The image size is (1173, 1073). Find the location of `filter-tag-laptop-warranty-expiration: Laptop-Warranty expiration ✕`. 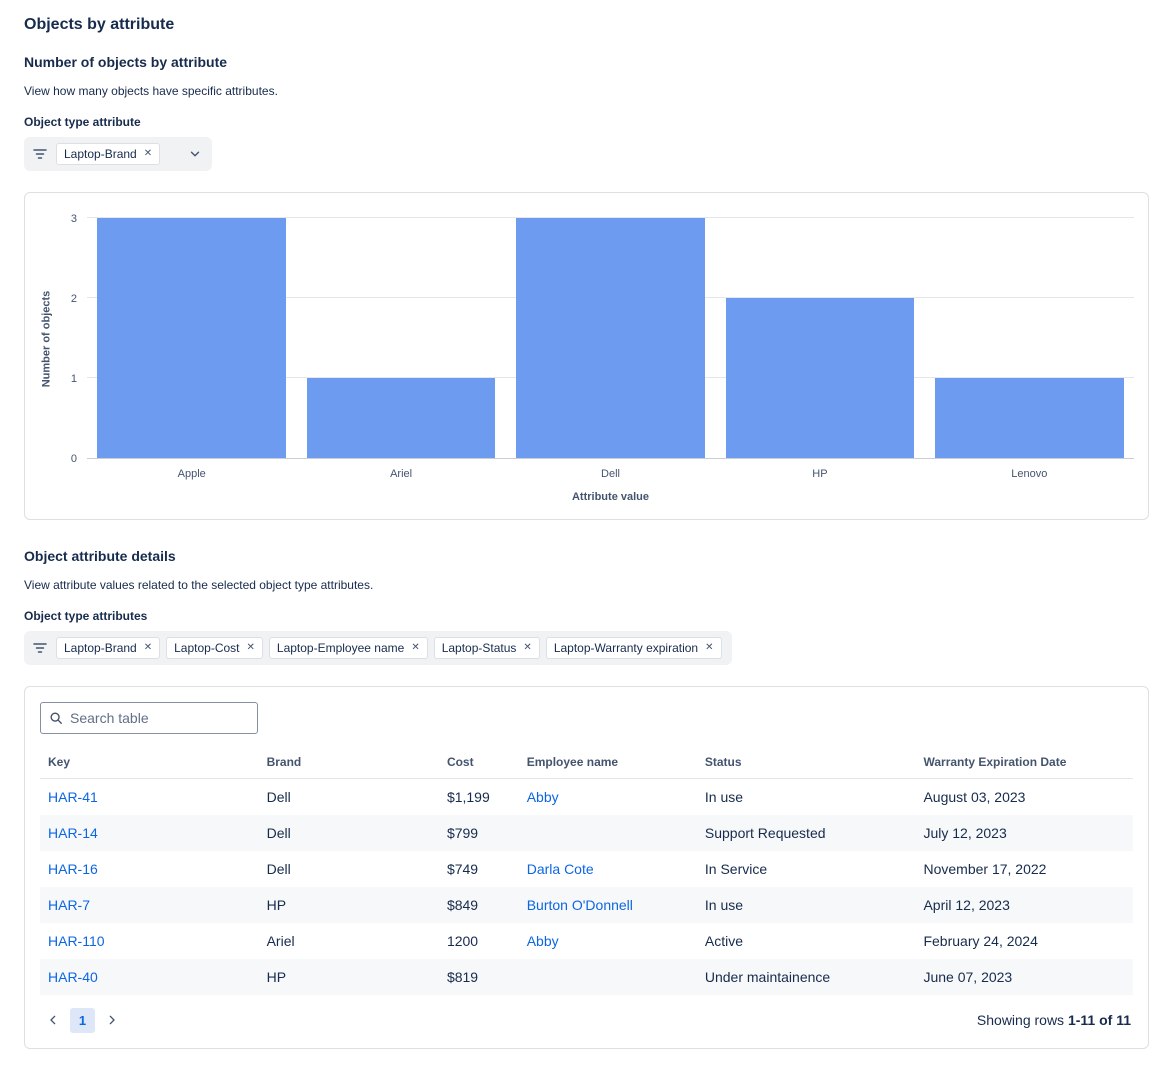

filter-tag-laptop-warranty-expiration: Laptop-Warranty expiration ✕ is located at coordinates (633, 648).